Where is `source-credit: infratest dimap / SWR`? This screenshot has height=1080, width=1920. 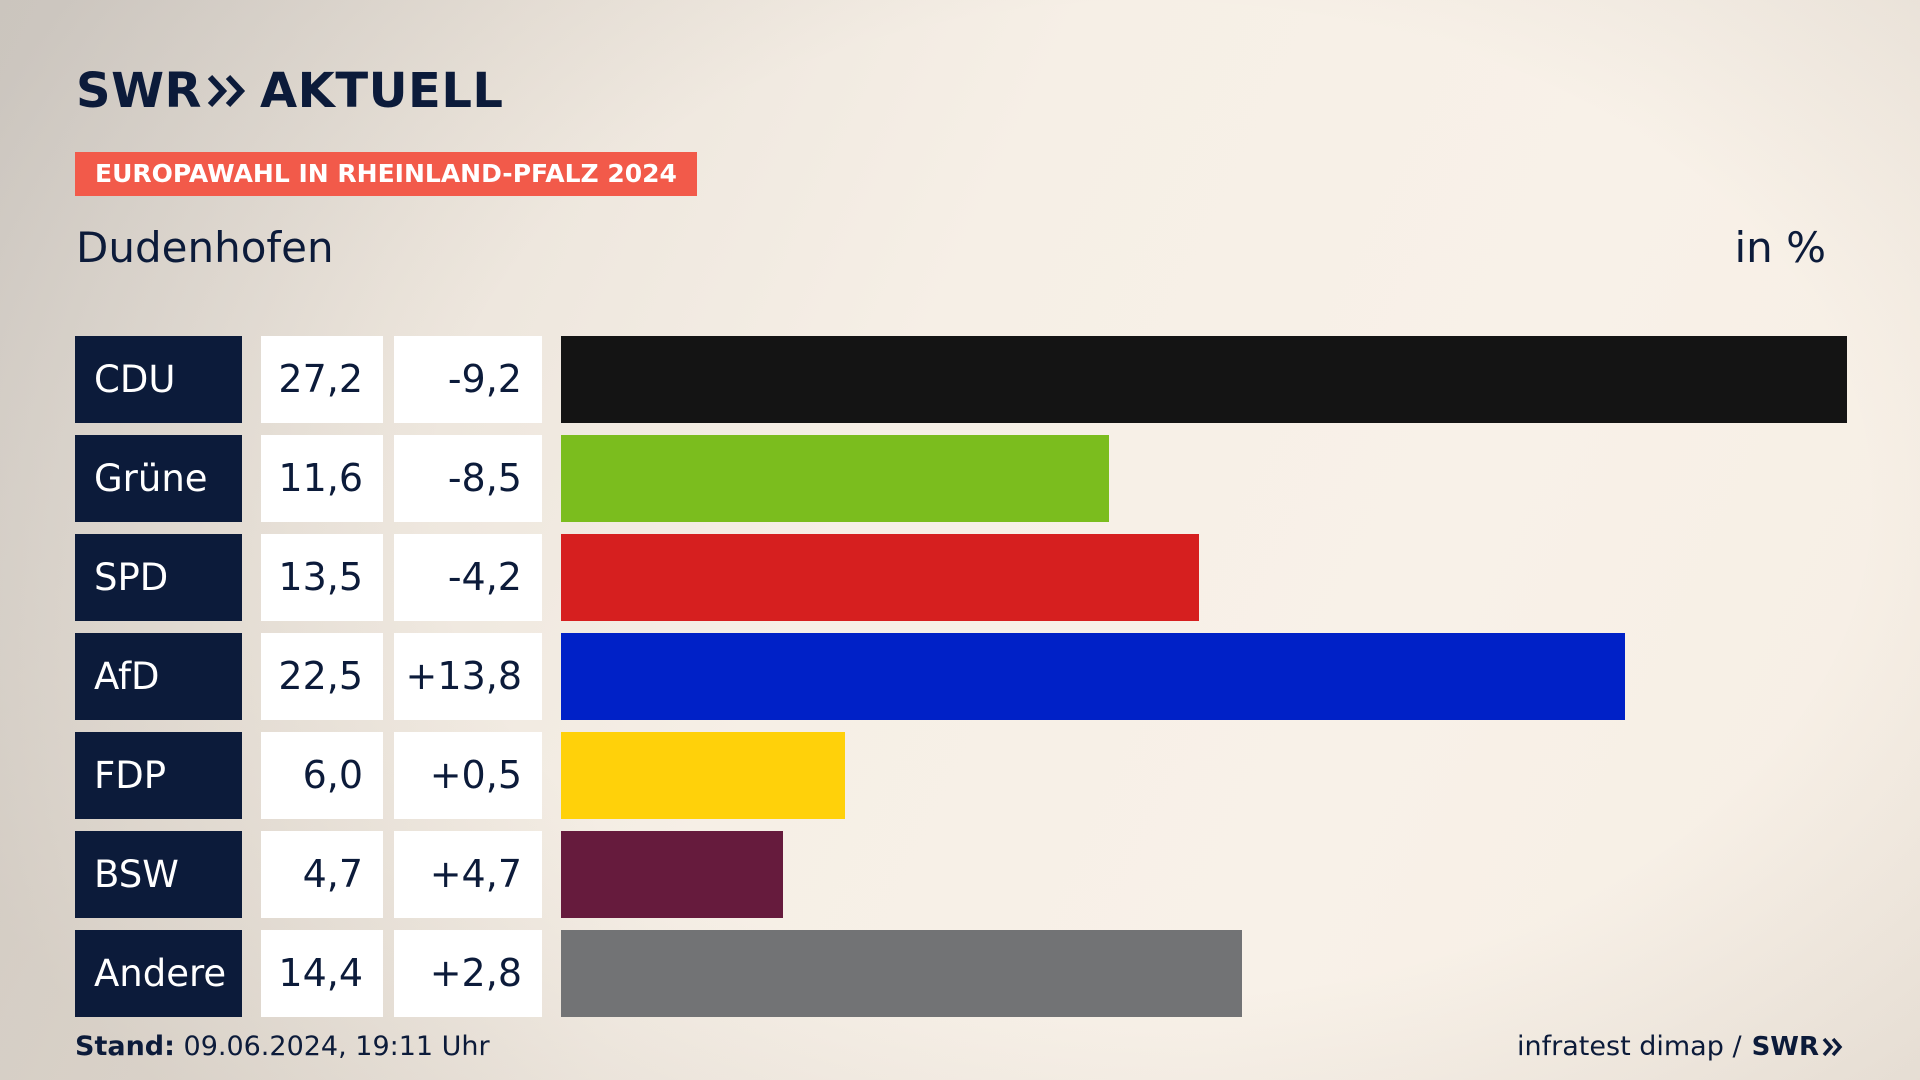
source-credit: infratest dimap / SWR is located at coordinates (1680, 1047).